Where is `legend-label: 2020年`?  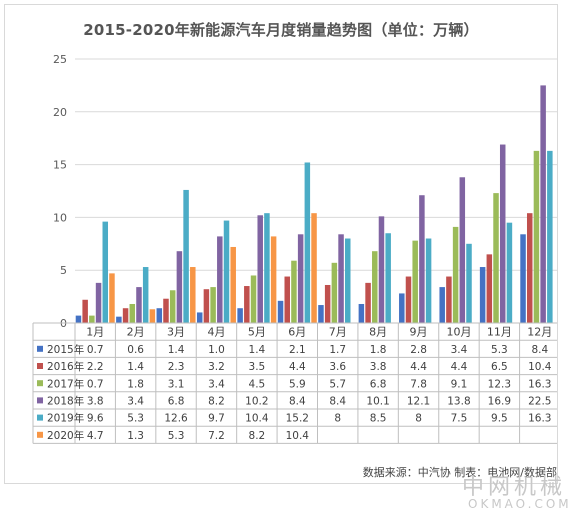 legend-label: 2020年 is located at coordinates (65, 435).